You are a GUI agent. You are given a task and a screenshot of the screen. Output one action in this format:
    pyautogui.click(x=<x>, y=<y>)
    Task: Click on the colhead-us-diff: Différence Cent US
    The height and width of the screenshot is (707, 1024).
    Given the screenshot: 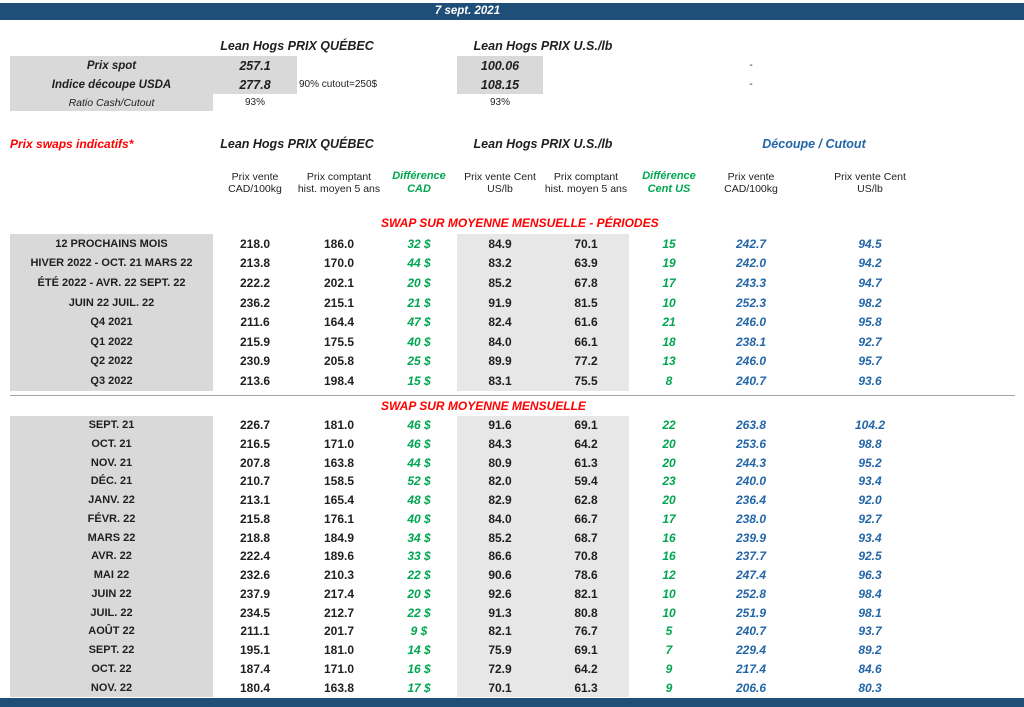 What is the action you would take?
    pyautogui.click(x=669, y=182)
    